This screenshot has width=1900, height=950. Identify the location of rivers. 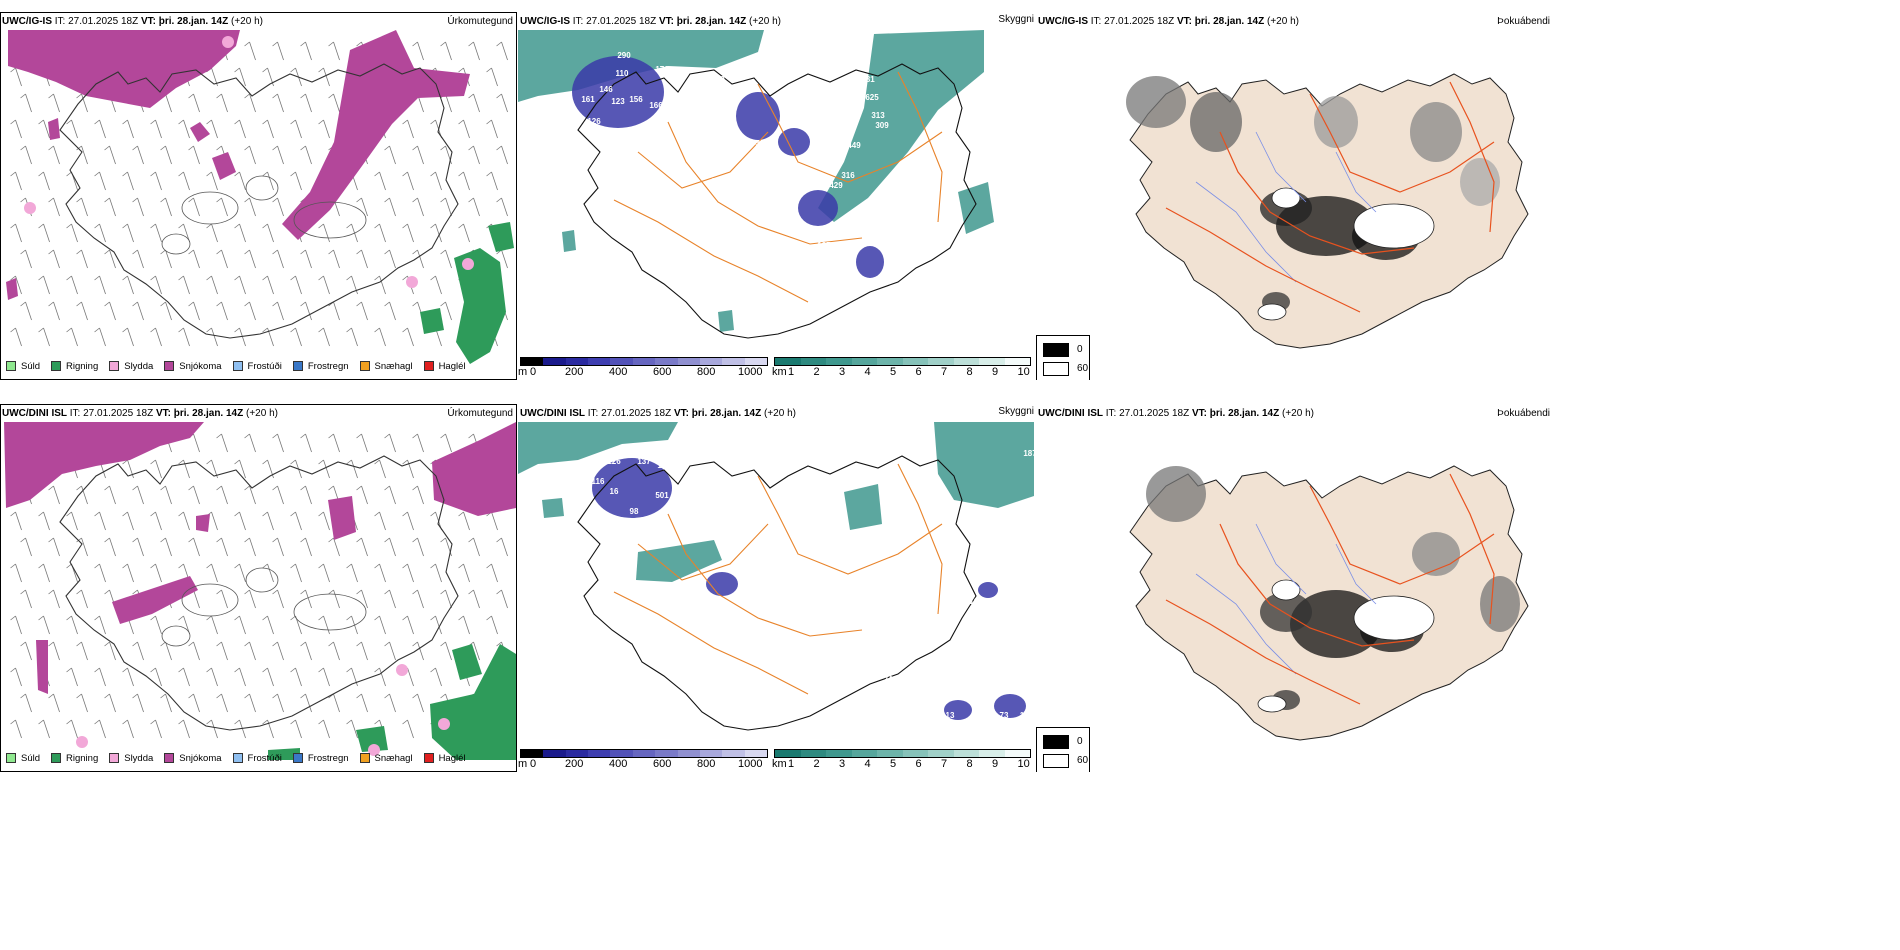
(1286, 207).